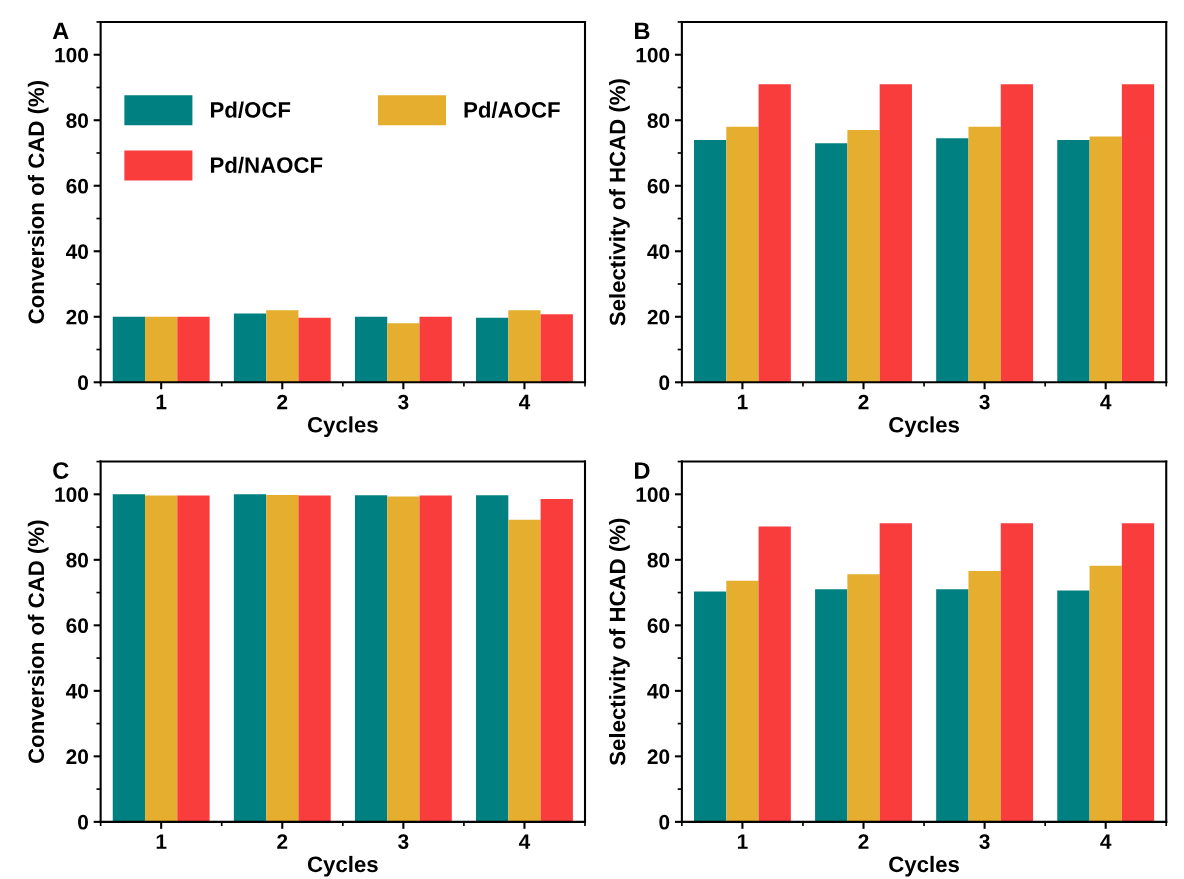  Describe the element at coordinates (642, 470) in the screenshot. I see `chart-title: D` at that location.